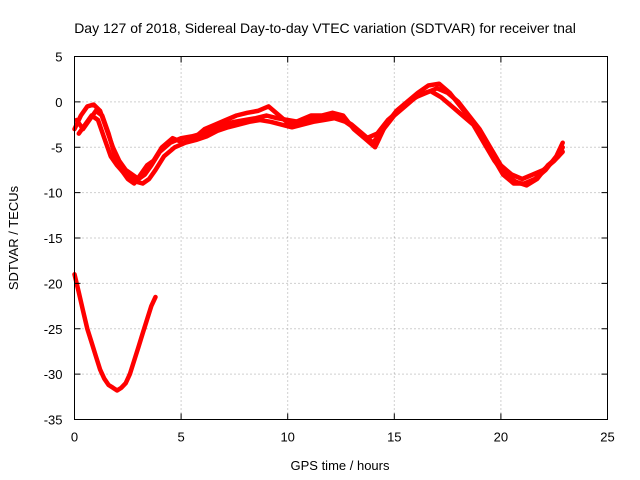  What do you see at coordinates (53, 374) in the screenshot?
I see `y-tick-label: -30` at bounding box center [53, 374].